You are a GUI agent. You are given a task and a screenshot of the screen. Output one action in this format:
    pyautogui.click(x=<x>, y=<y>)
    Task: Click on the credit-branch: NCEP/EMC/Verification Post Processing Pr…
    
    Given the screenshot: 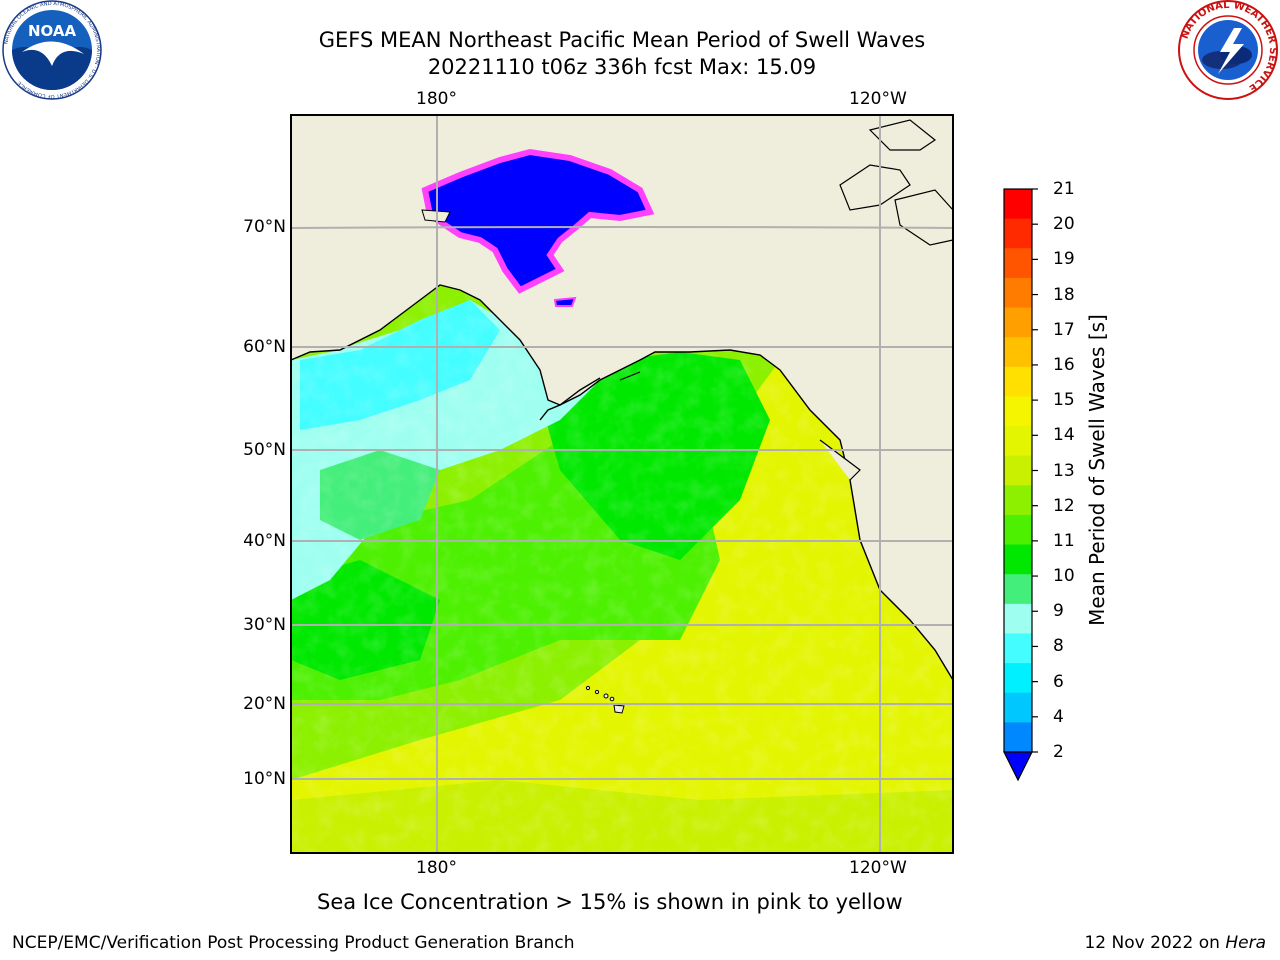 What is the action you would take?
    pyautogui.click(x=293, y=943)
    